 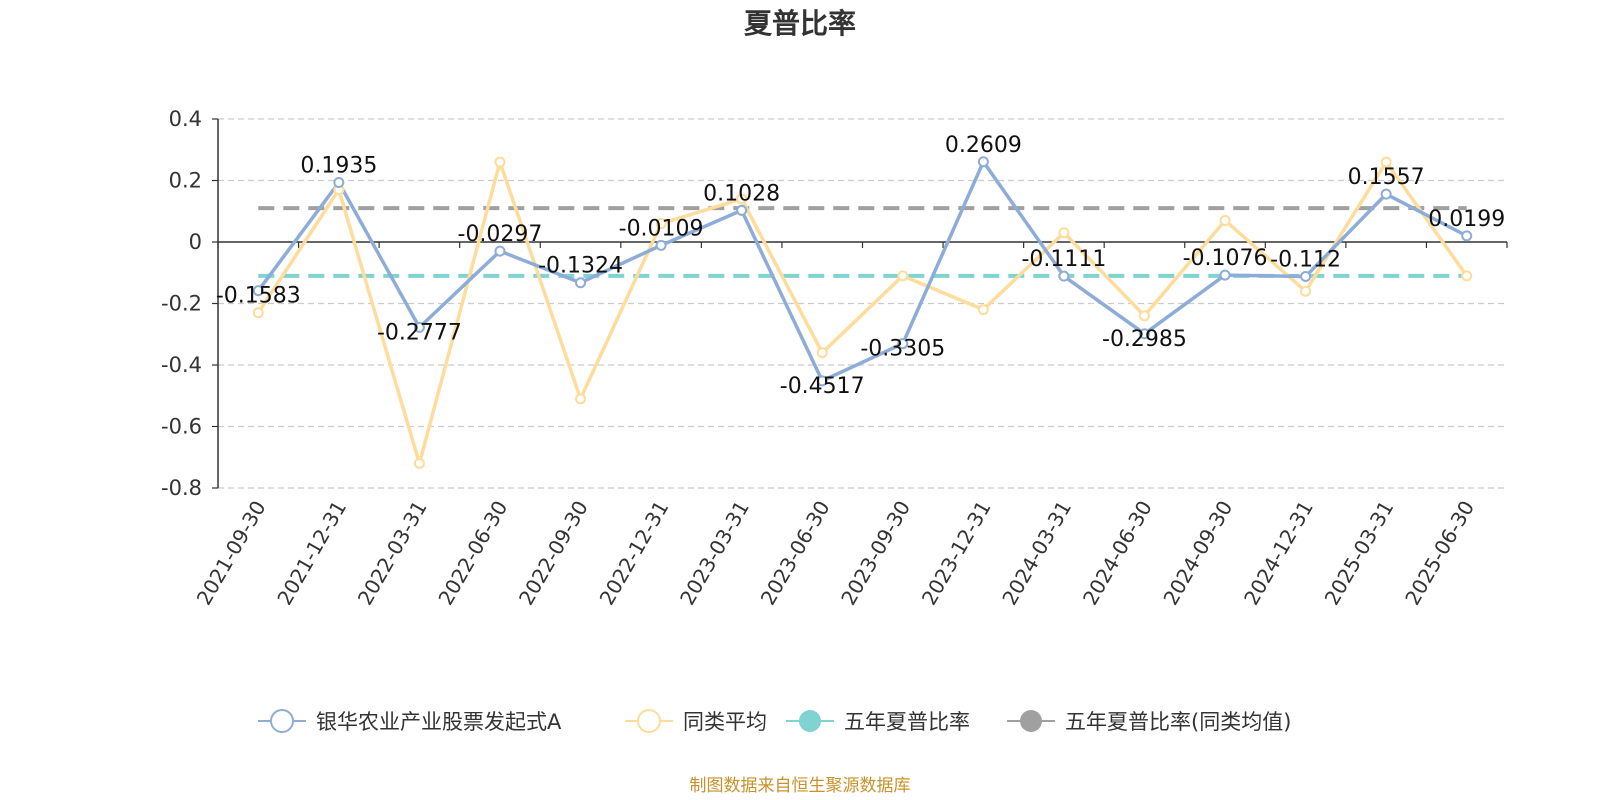 What do you see at coordinates (795, 553) in the screenshot?
I see `x-tick-label: 2023-06-30` at bounding box center [795, 553].